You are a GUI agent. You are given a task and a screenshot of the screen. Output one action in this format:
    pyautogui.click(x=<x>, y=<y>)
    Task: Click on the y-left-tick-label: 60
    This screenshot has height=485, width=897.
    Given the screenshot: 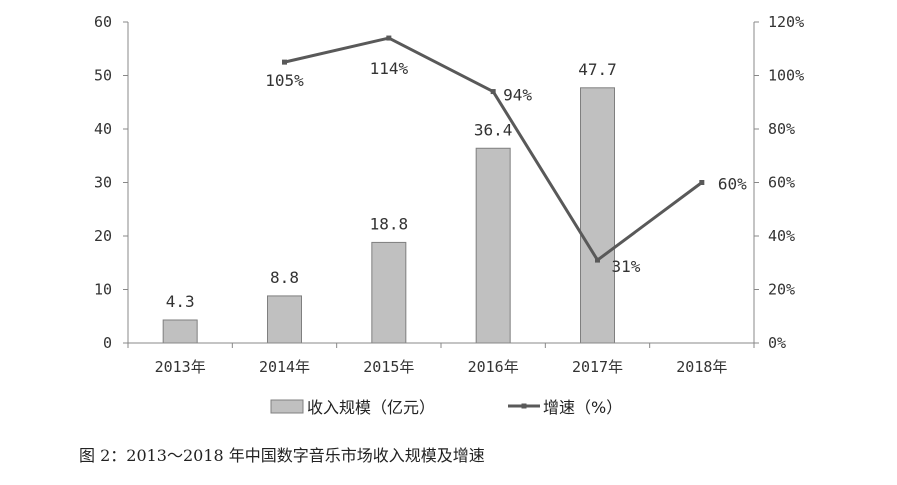 What is the action you would take?
    pyautogui.click(x=103, y=22)
    